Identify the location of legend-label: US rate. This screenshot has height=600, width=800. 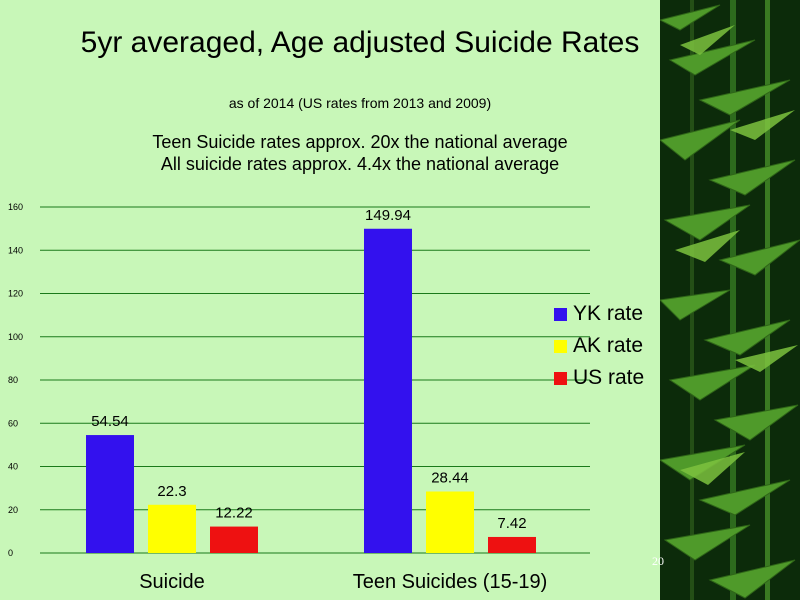
(609, 377).